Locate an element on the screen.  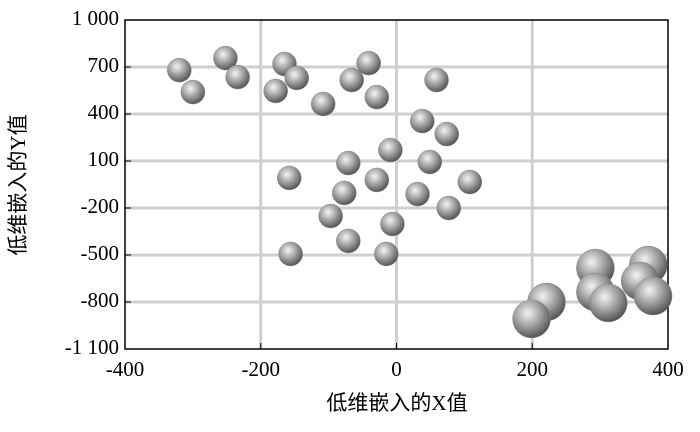
y-tick-label: -800 is located at coordinates (100, 300).